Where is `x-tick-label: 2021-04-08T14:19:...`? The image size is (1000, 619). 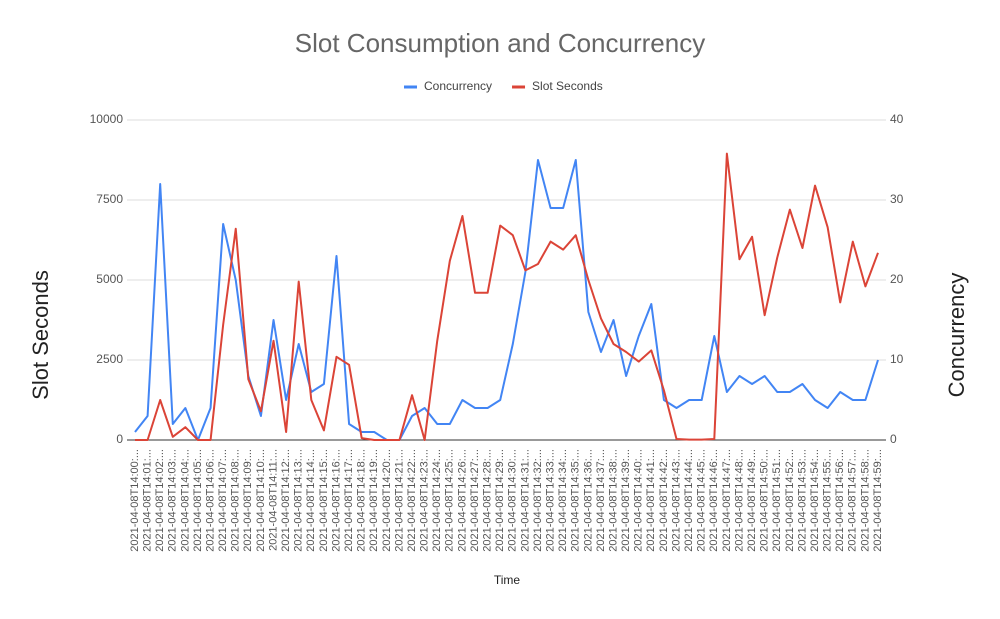
x-tick-label: 2021-04-08T14:19:... is located at coordinates (374, 500).